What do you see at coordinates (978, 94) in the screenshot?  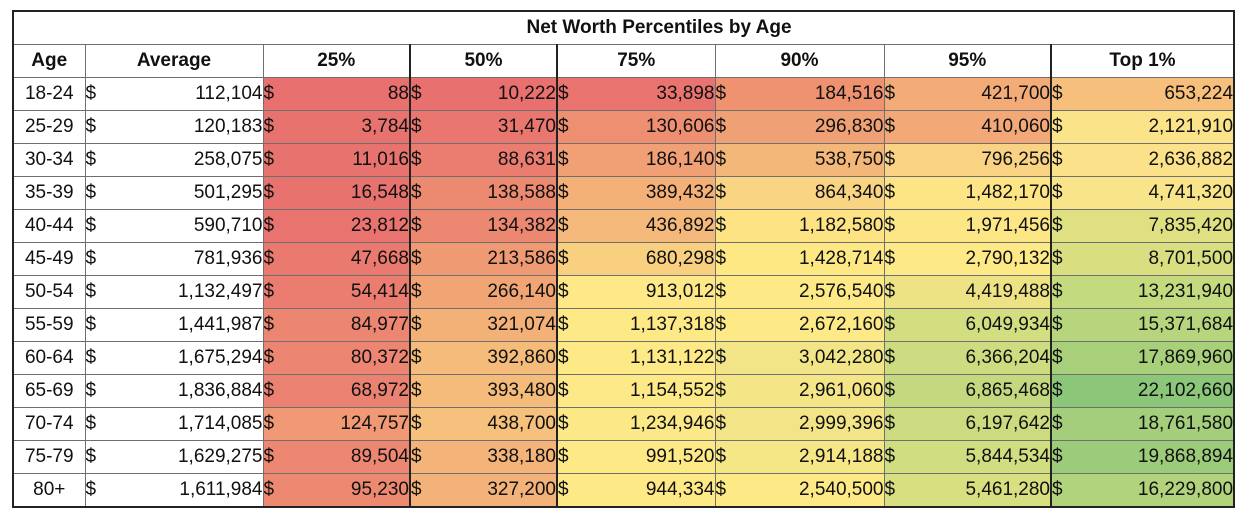 I see `percentile-value-cell: 421,700` at bounding box center [978, 94].